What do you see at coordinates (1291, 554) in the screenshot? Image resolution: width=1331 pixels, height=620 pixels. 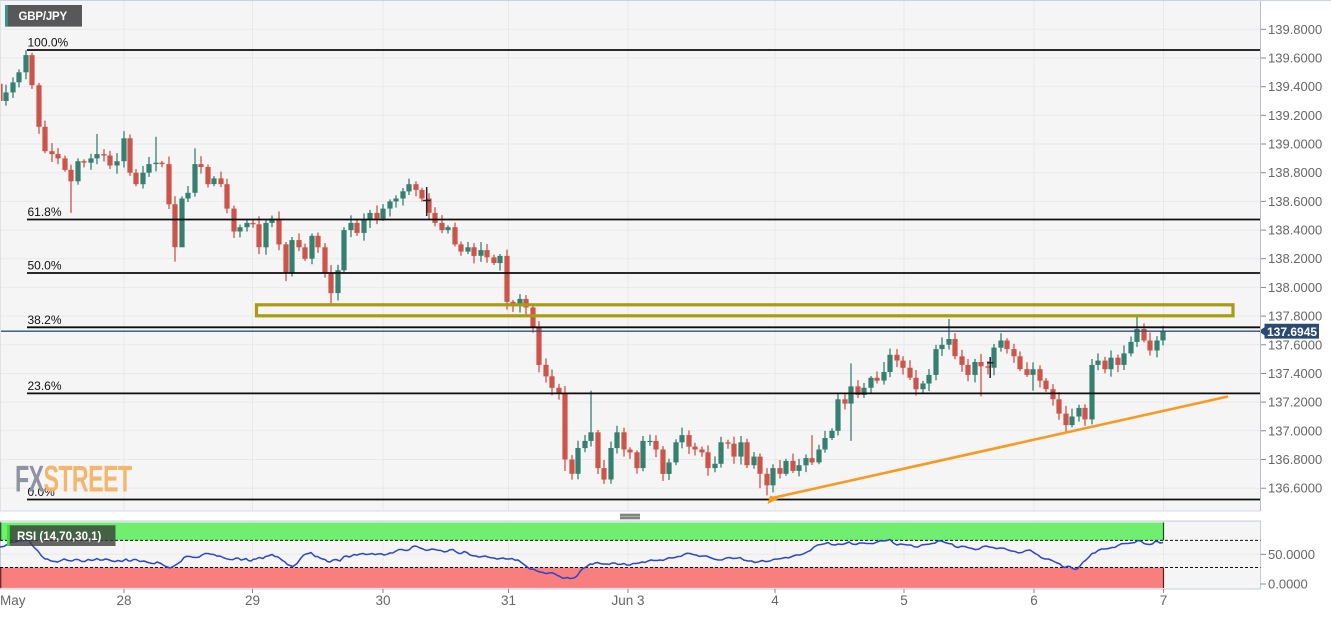 I see `svg-text: 50.0000` at bounding box center [1291, 554].